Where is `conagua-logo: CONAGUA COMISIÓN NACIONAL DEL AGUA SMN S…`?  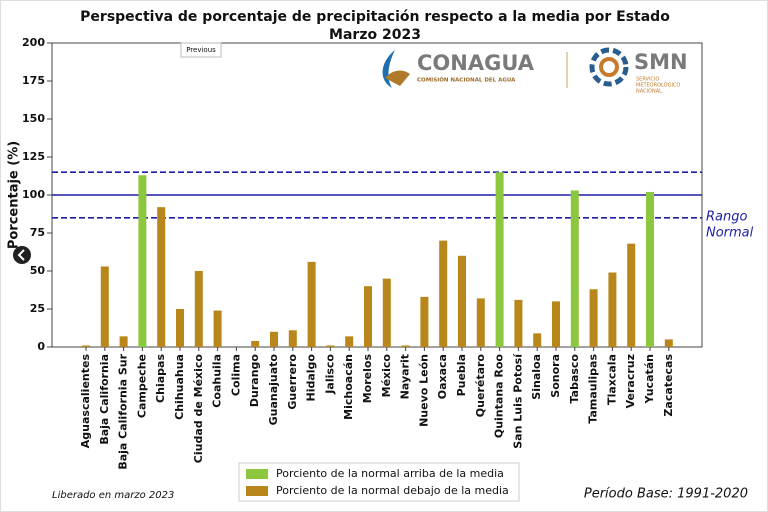 conagua-logo: CONAGUA COMISIÓN NACIONAL DEL AGUA SMN S… is located at coordinates (535, 71).